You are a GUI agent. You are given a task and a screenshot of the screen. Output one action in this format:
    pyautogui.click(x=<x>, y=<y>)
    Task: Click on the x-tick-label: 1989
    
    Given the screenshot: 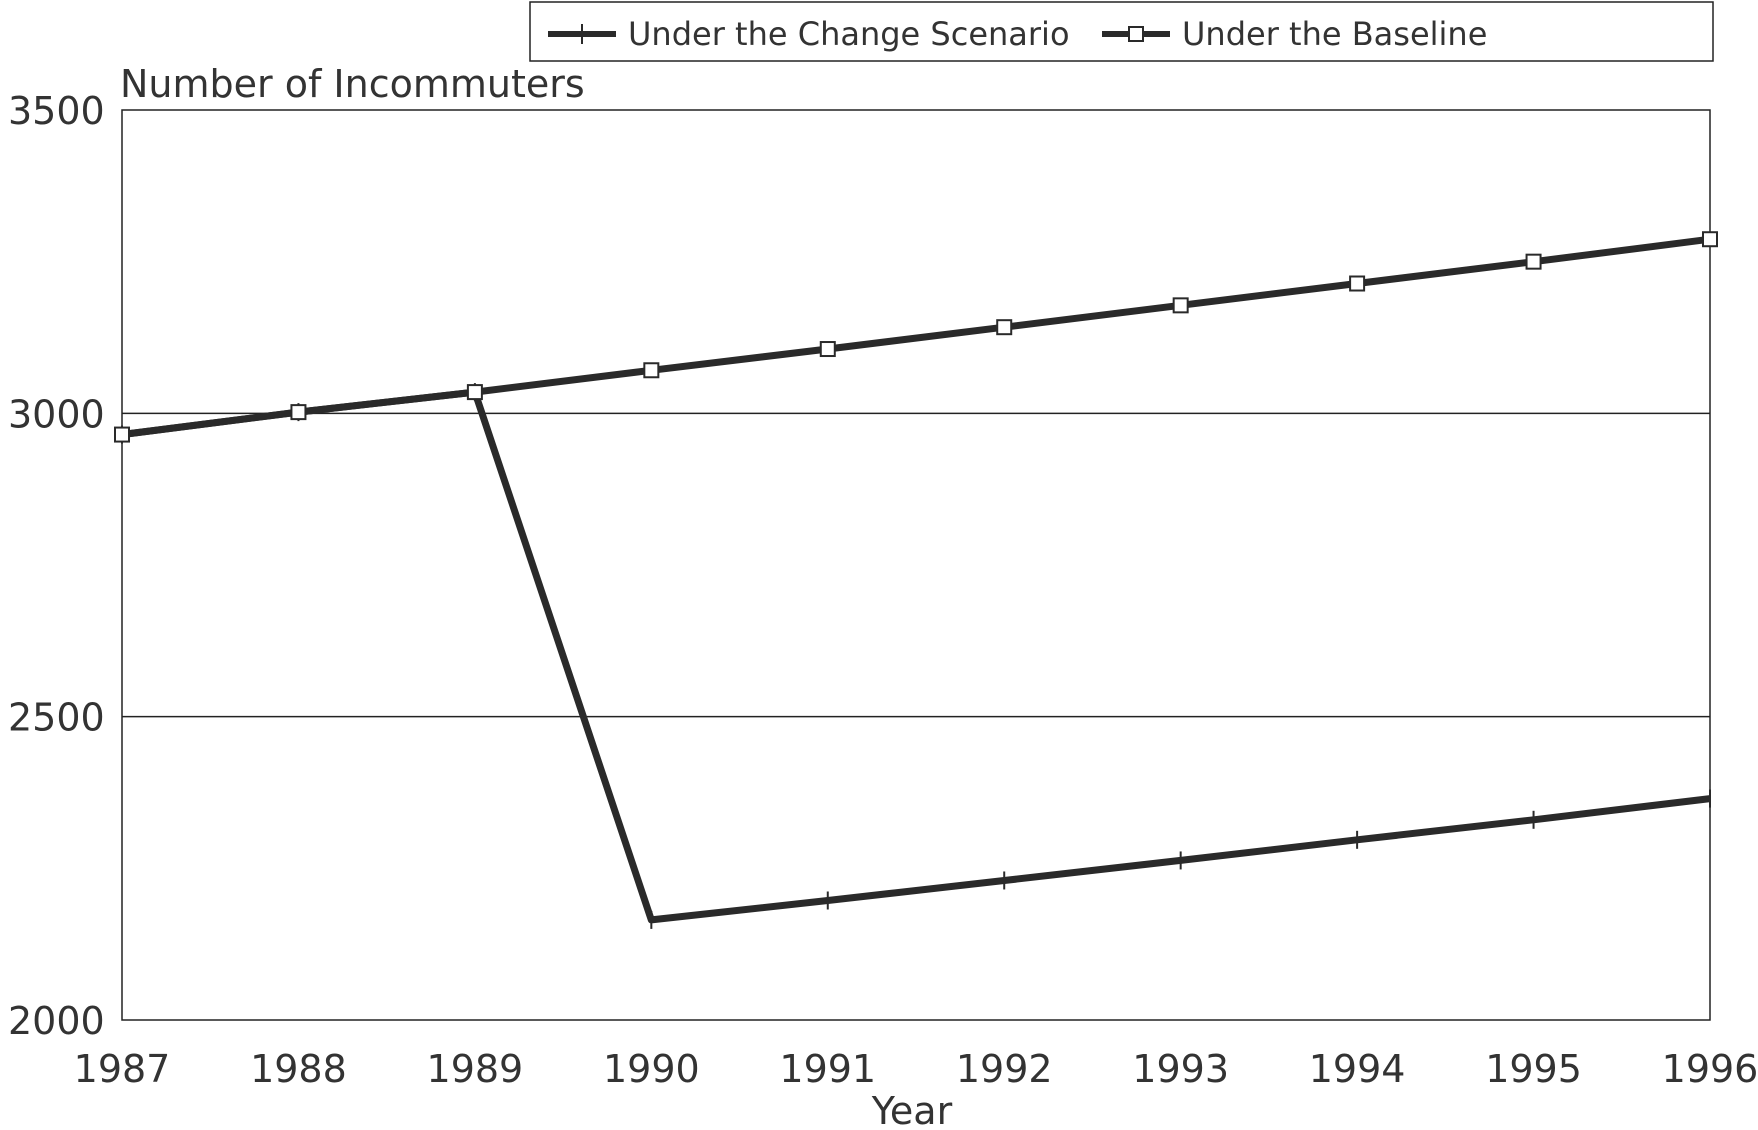 What is the action you would take?
    pyautogui.click(x=475, y=1069)
    